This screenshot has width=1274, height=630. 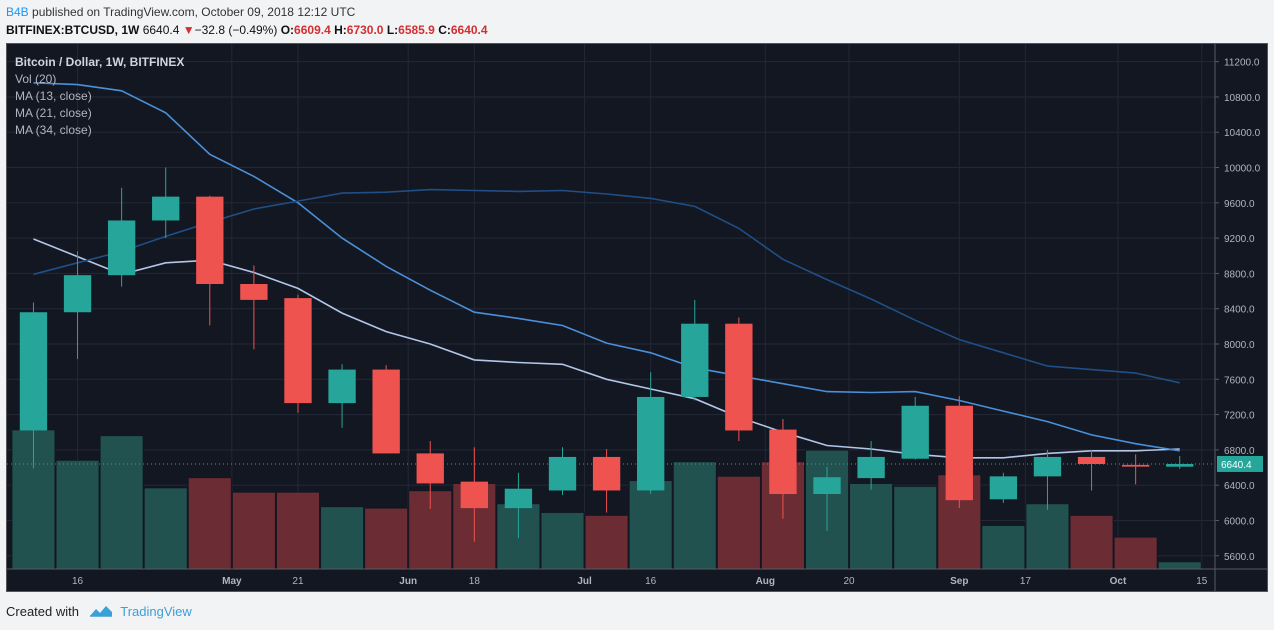 I want to click on symbol-text: BITFINEX:BTCUSD, 1W, so click(x=73, y=30).